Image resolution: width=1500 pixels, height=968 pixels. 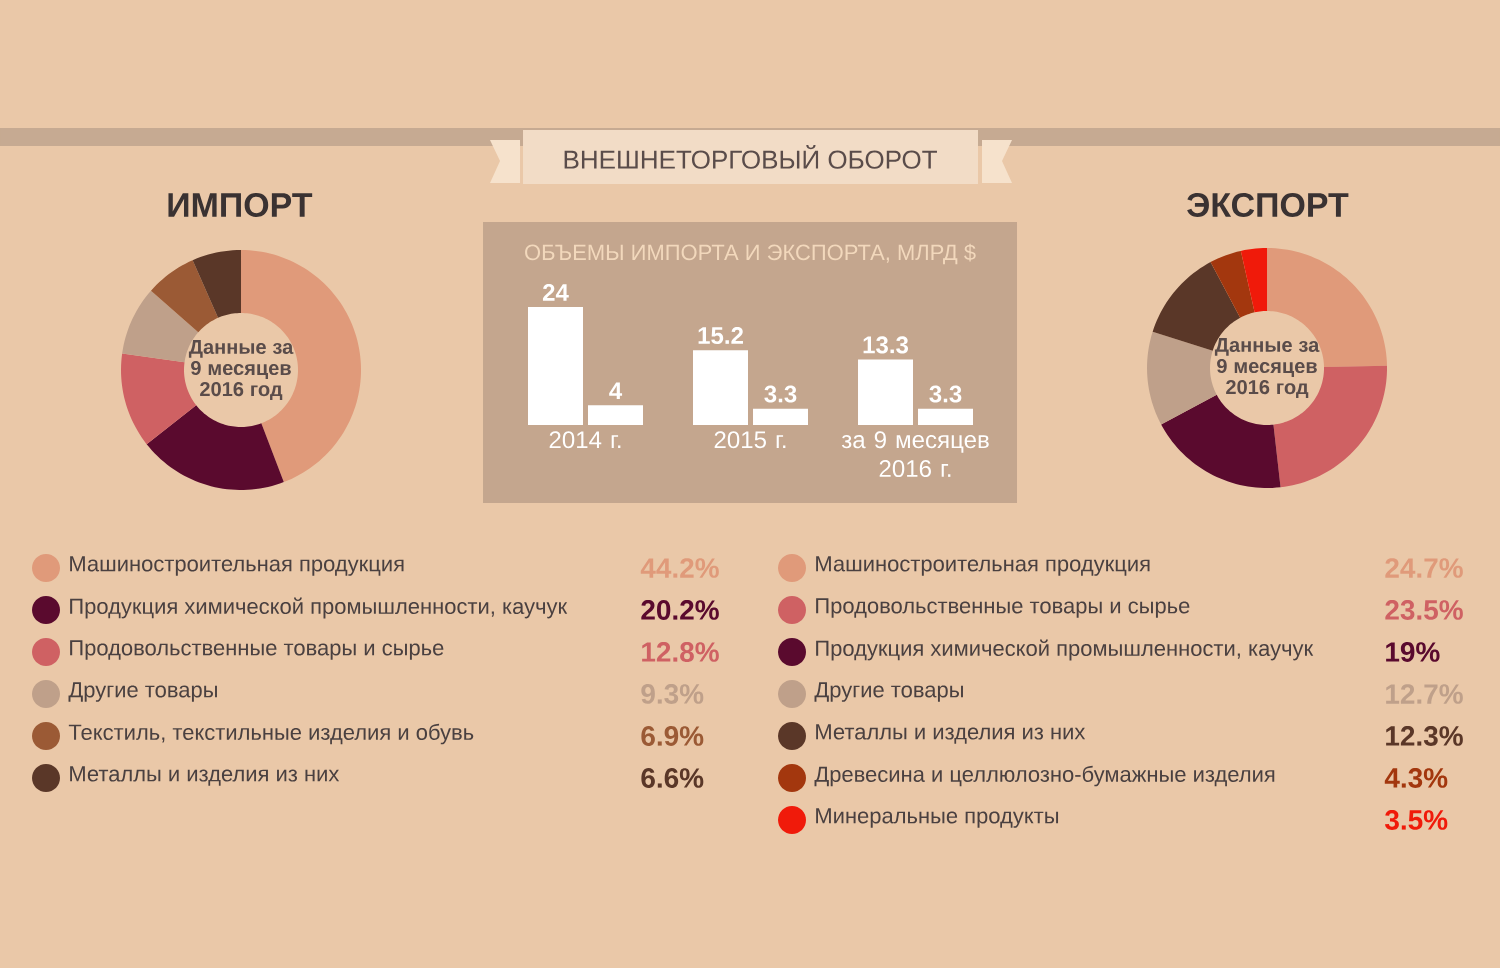 I want to click on data-label: 12.3%, so click(x=1424, y=736).